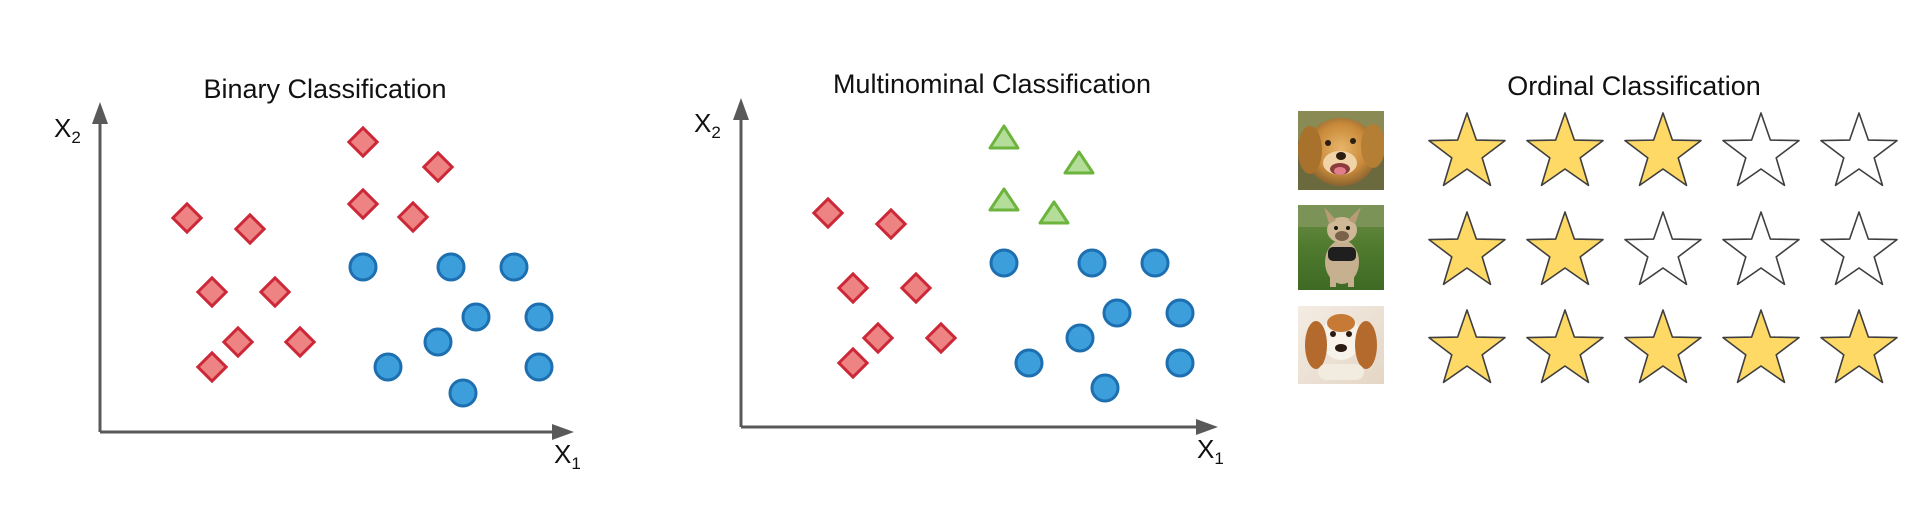 This screenshot has width=1912, height=531. Describe the element at coordinates (741, 262) in the screenshot. I see `multinomial-y-axis` at that location.